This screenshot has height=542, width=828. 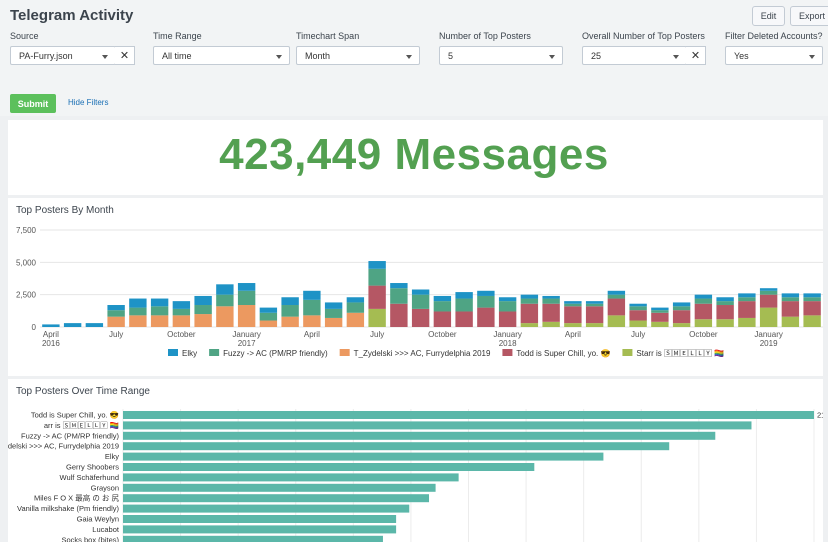 I want to click on timechart-span-dropdown: Month, so click(x=358, y=55).